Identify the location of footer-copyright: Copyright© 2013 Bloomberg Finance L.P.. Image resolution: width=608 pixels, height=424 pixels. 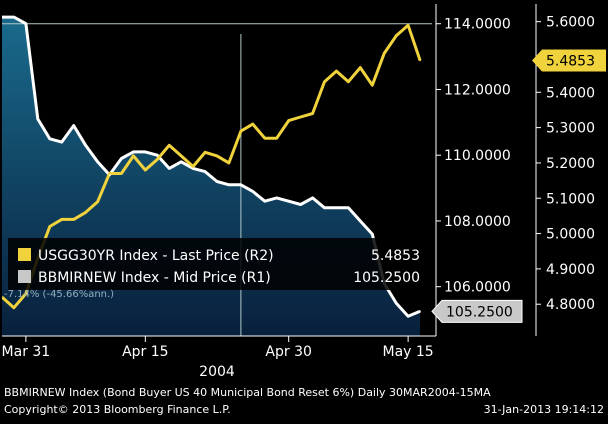
(117, 409).